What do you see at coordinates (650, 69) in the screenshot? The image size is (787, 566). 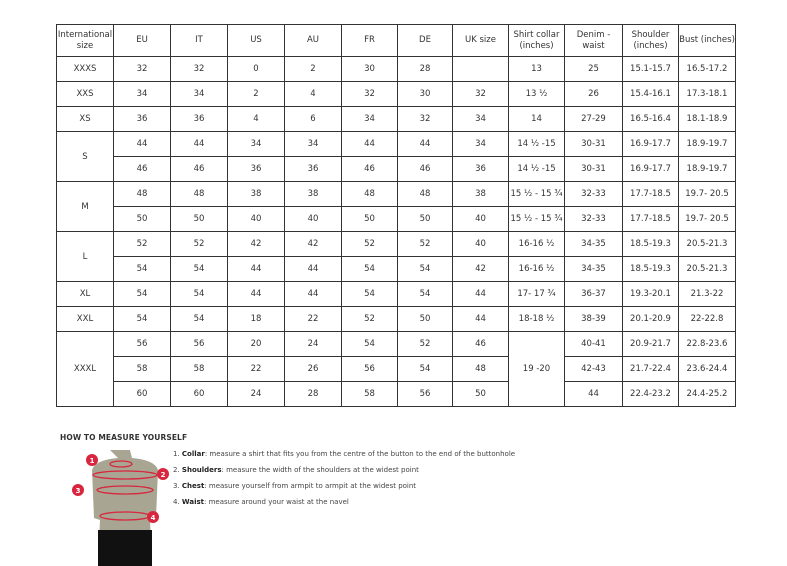 I see `table-cell: 15.1-15.7` at bounding box center [650, 69].